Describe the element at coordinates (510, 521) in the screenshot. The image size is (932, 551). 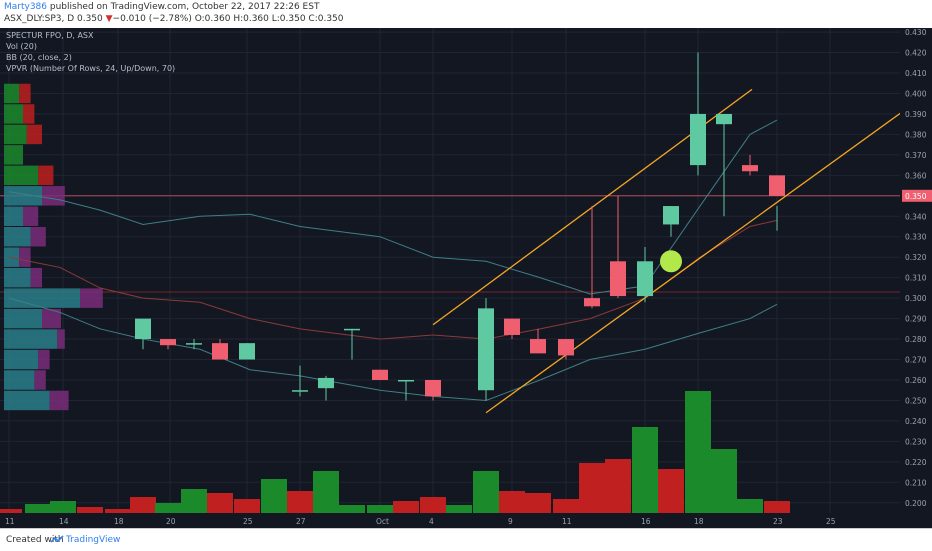
I see `x-tick-label: 9` at that location.